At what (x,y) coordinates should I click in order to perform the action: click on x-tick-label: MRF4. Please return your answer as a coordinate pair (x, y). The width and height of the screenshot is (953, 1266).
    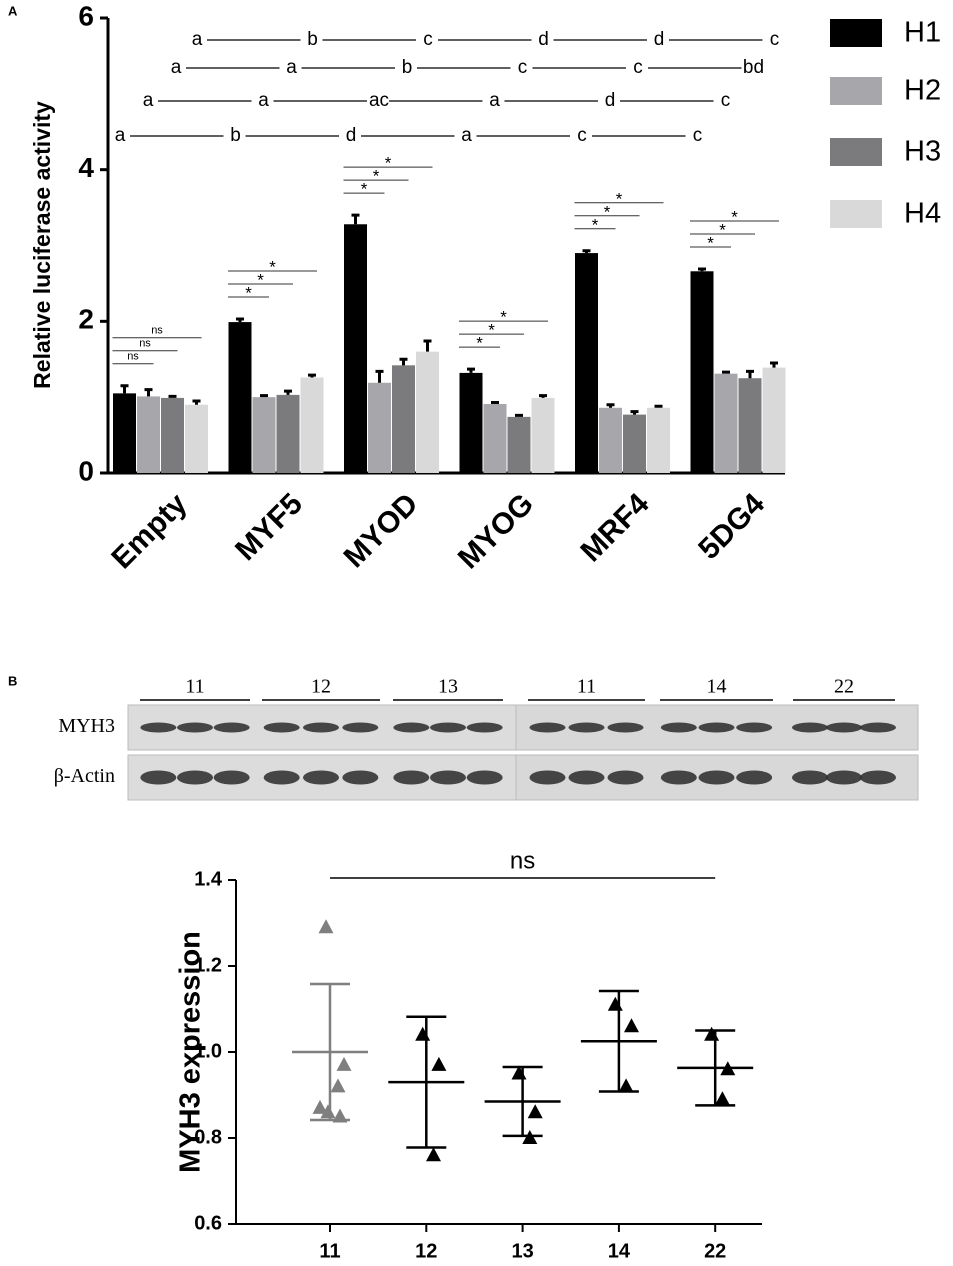
    Looking at the image, I should click on (614, 527).